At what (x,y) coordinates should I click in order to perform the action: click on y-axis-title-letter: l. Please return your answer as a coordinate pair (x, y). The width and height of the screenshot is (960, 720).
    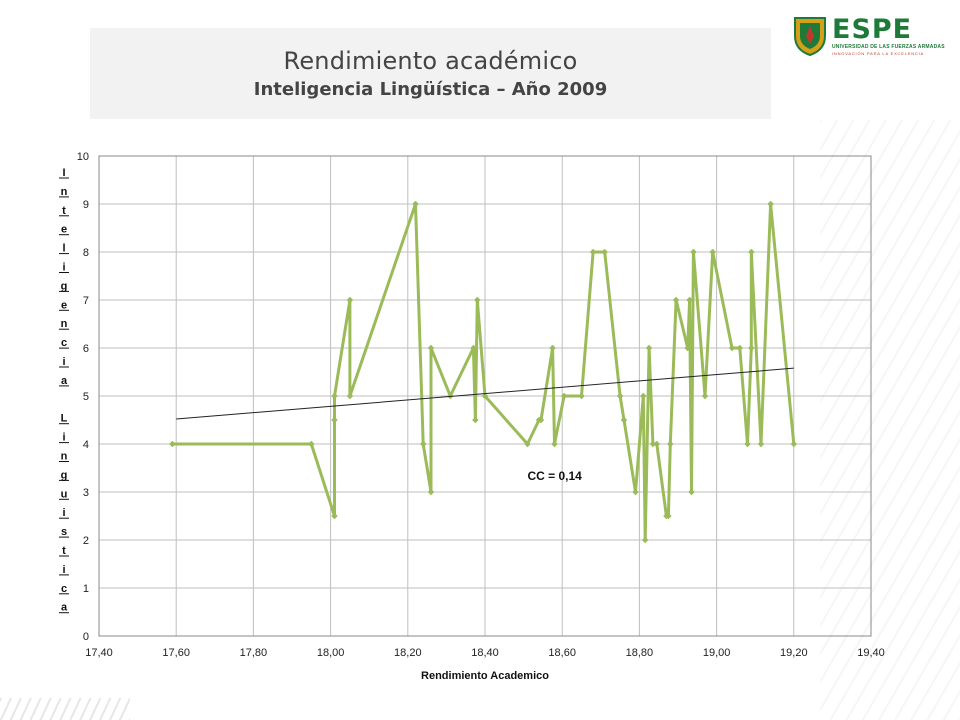
    Looking at the image, I should click on (63, 249).